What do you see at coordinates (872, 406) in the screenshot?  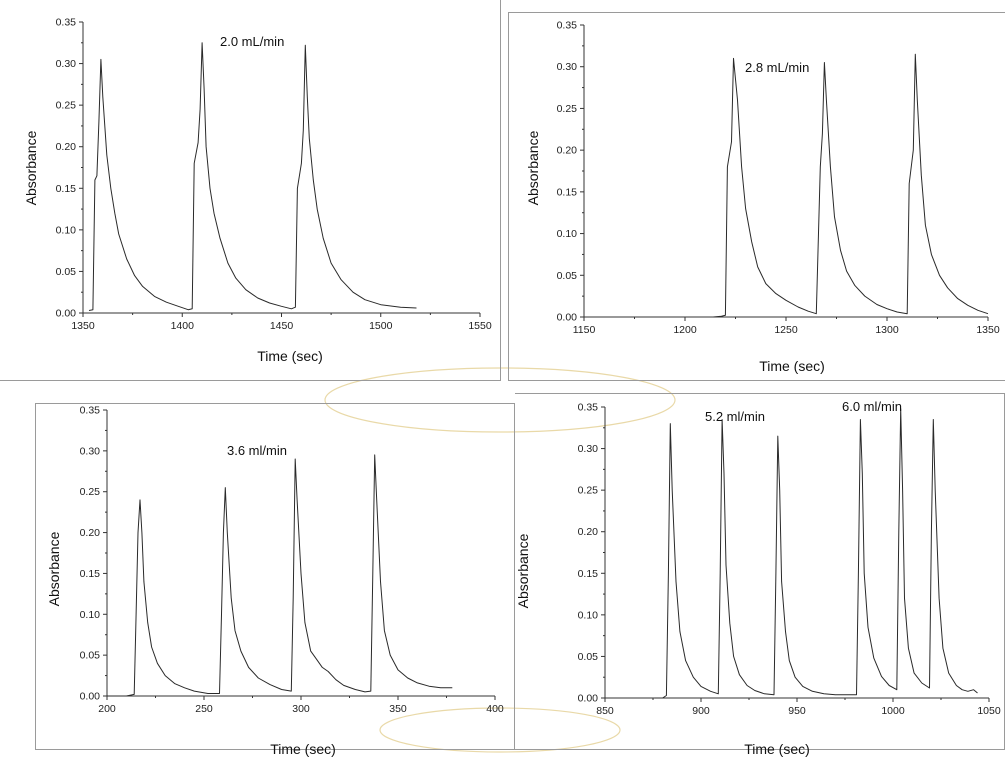 I see `flow-rate-label-6-0: 6.0 ml/min` at bounding box center [872, 406].